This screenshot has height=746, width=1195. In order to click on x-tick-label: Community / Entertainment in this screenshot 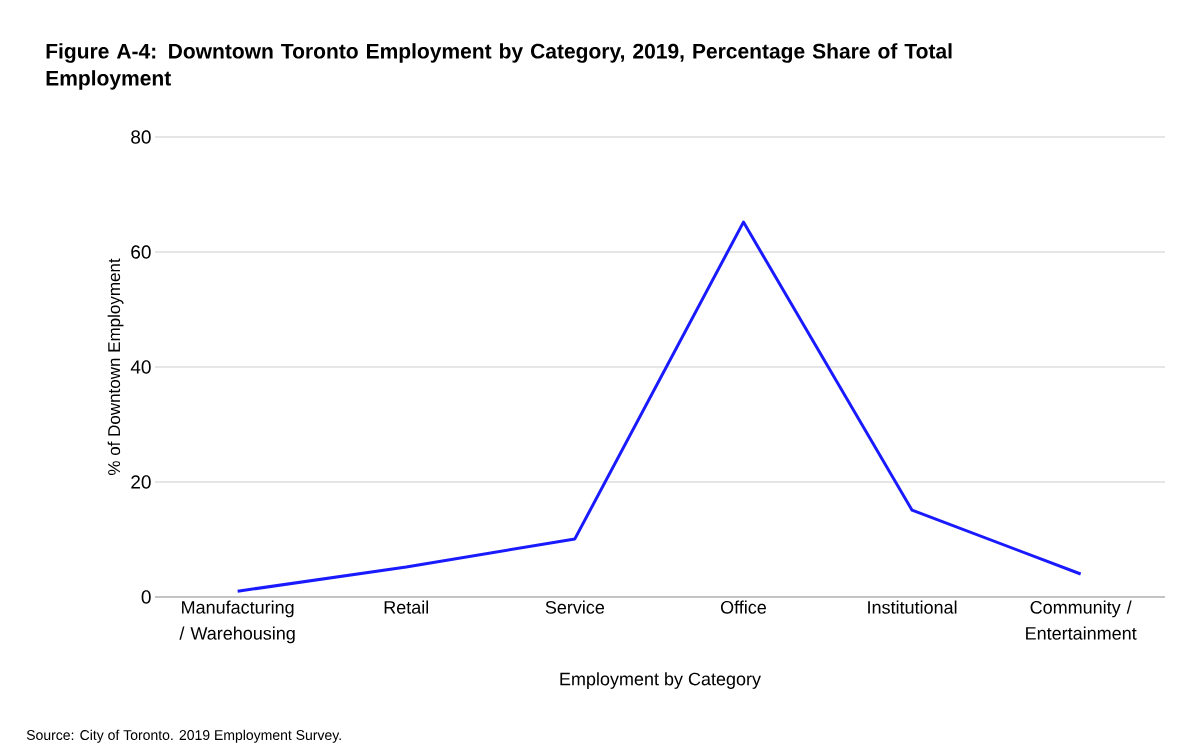, I will do `click(1081, 620)`.